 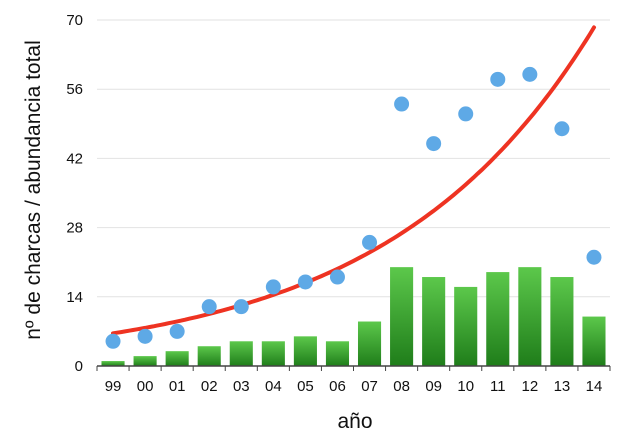 I want to click on x-tick-label: 09, so click(x=433, y=386).